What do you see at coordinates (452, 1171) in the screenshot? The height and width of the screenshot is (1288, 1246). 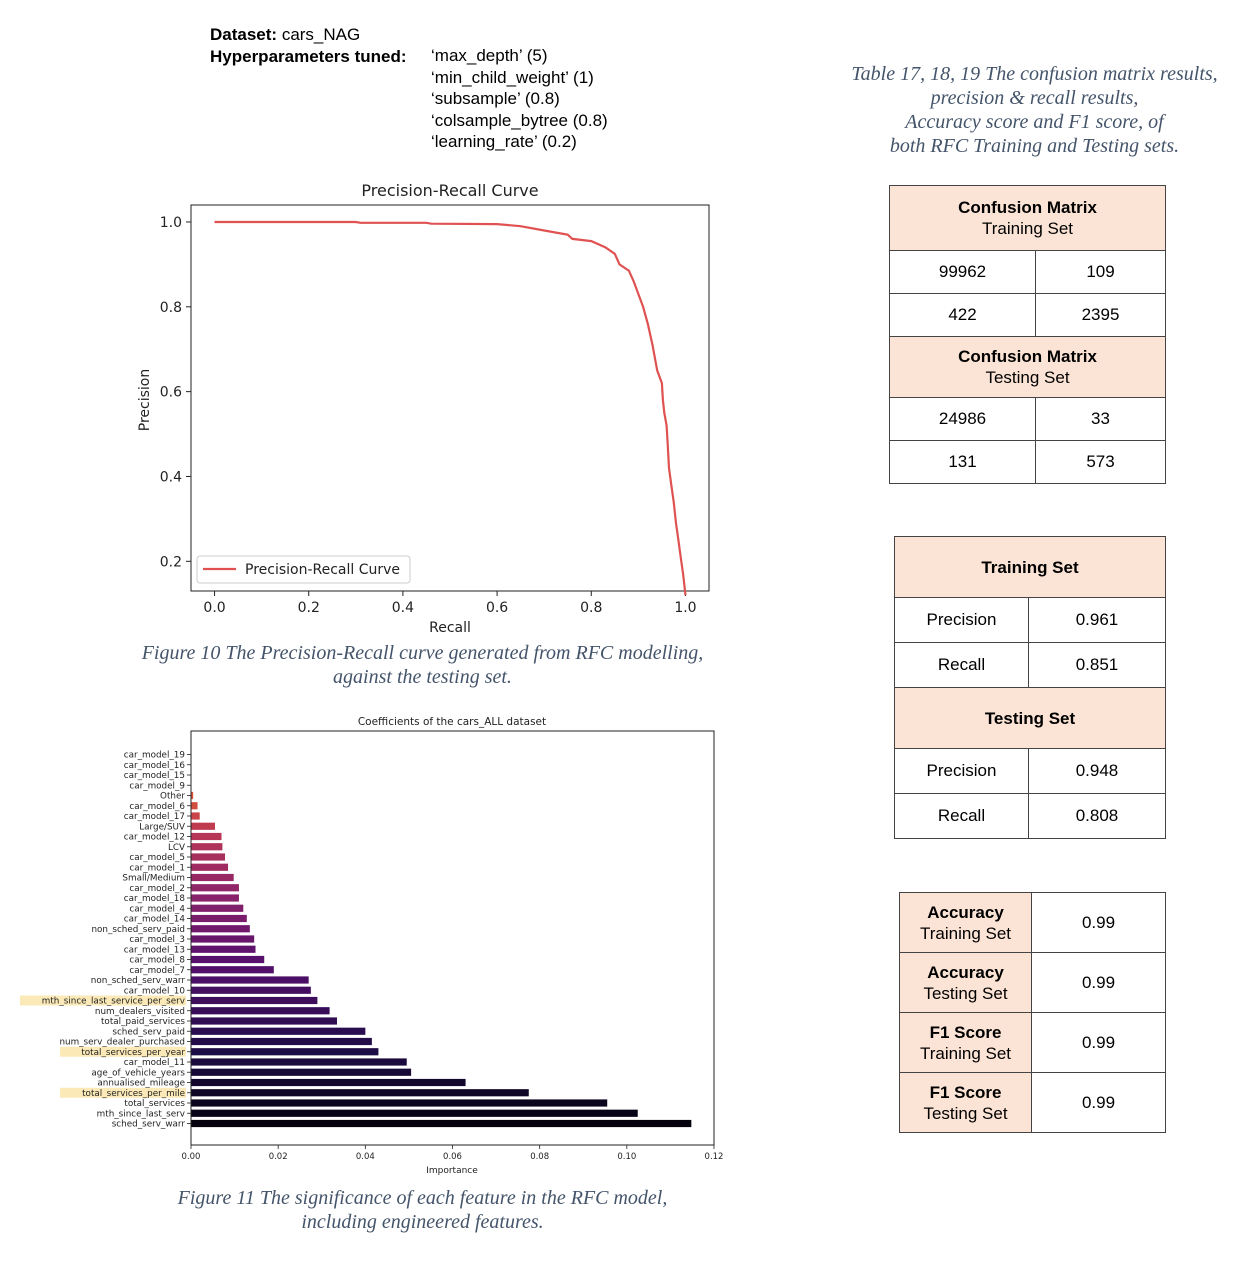 I see `fi-x-axis-label: Importance` at bounding box center [452, 1171].